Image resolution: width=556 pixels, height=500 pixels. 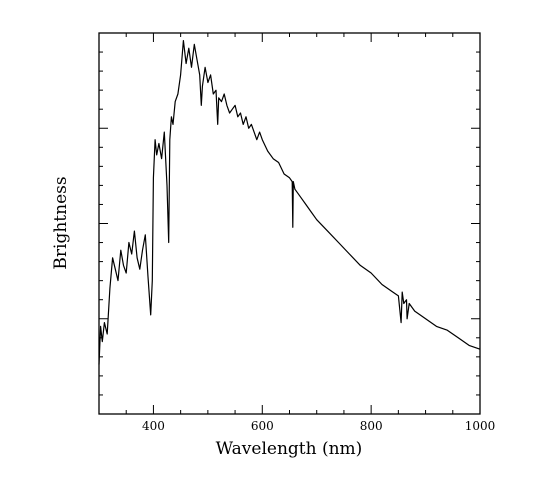 I want to click on x-tick-label: 400, so click(x=153, y=426).